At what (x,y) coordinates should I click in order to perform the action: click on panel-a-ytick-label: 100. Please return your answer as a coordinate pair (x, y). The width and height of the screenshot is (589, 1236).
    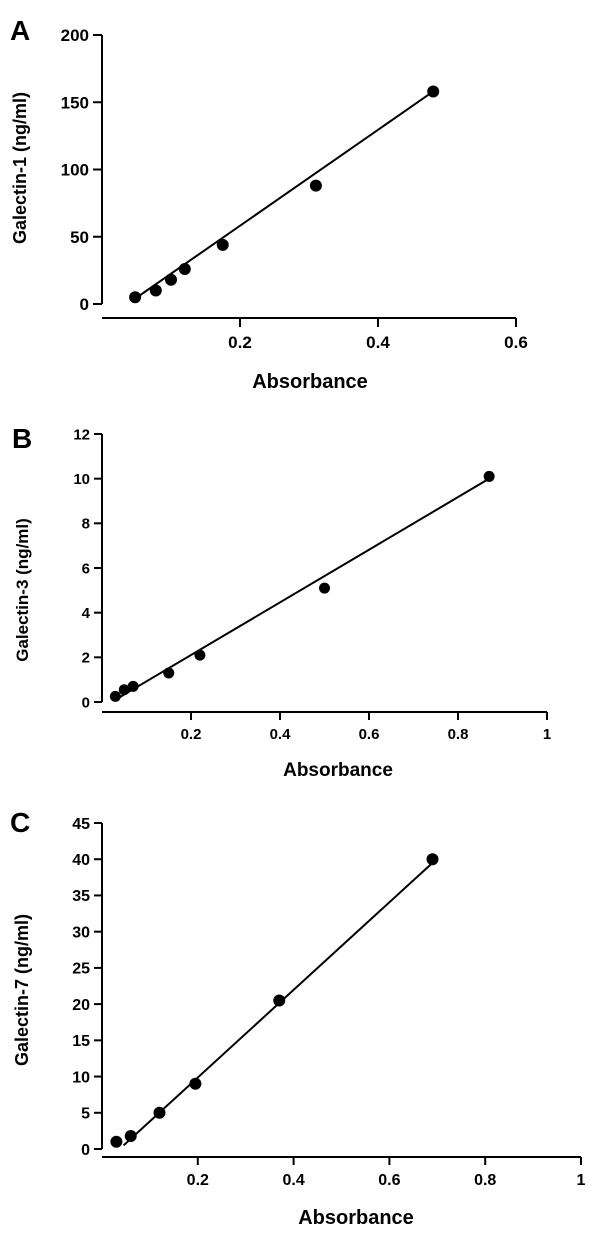
    Looking at the image, I should click on (75, 170).